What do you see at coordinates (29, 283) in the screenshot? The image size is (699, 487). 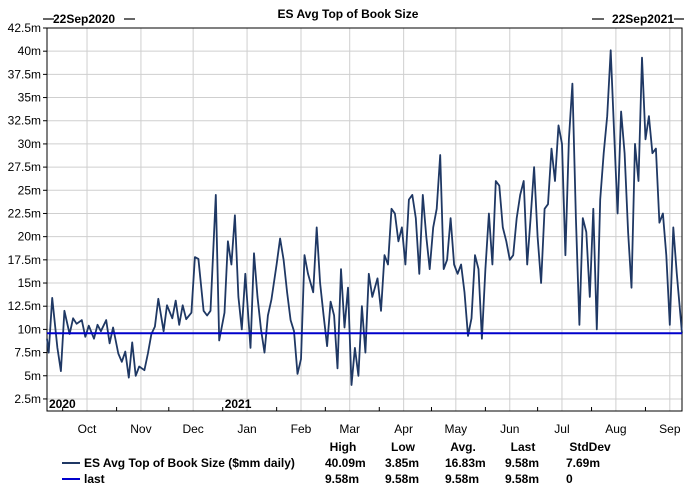 I see `y-tick-label: 15m` at bounding box center [29, 283].